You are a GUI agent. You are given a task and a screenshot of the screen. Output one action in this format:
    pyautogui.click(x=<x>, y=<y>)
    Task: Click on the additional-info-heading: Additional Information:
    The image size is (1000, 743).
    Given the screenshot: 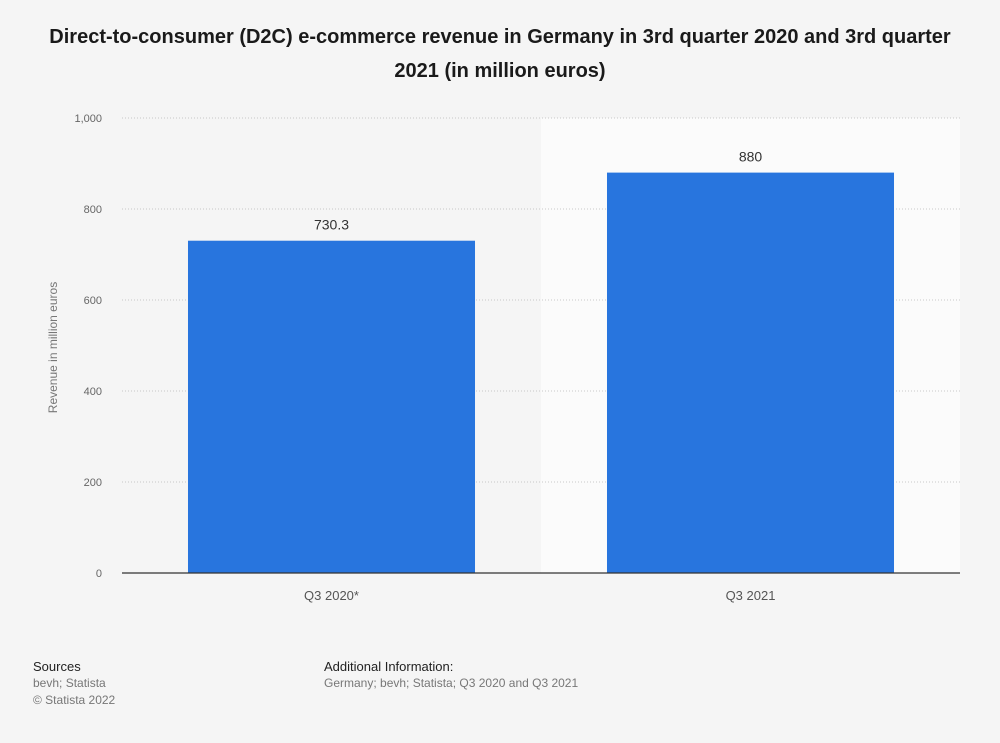 What is the action you would take?
    pyautogui.click(x=389, y=666)
    